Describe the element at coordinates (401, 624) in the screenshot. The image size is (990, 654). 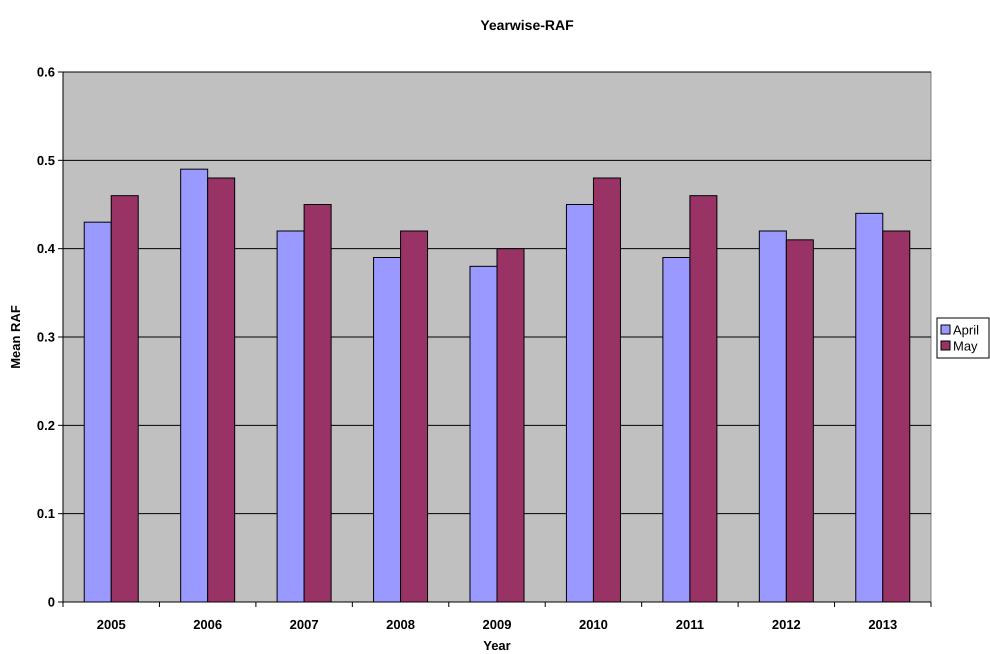
I see `x-tick-label: 2008` at that location.